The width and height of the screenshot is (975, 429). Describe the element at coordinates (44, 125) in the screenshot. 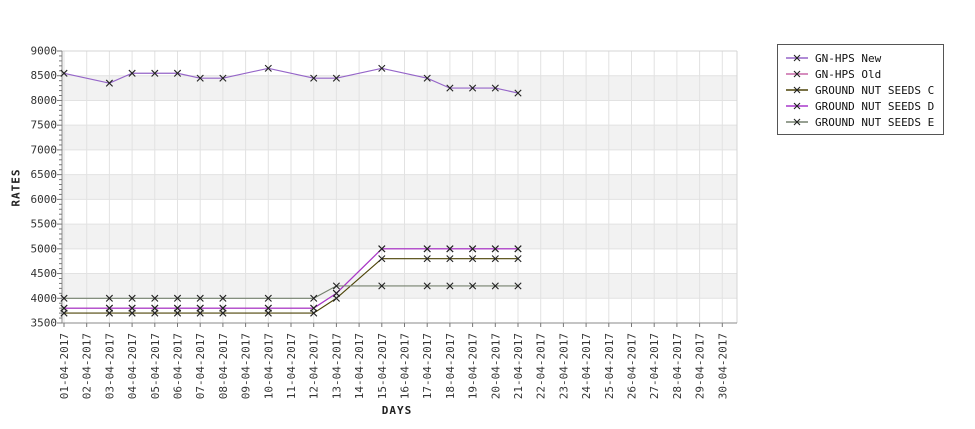

I see `y-tick-label: 7500` at that location.